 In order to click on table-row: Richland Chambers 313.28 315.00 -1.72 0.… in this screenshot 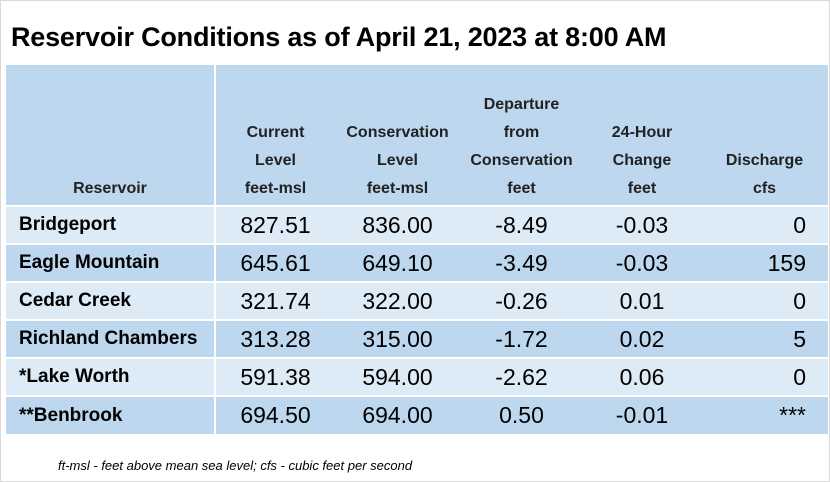, I will do `click(417, 338)`.